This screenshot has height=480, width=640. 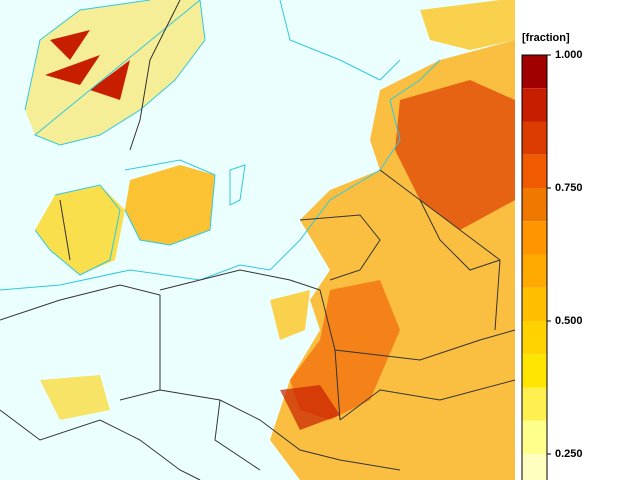 I want to click on field-finland, so click(x=467, y=25).